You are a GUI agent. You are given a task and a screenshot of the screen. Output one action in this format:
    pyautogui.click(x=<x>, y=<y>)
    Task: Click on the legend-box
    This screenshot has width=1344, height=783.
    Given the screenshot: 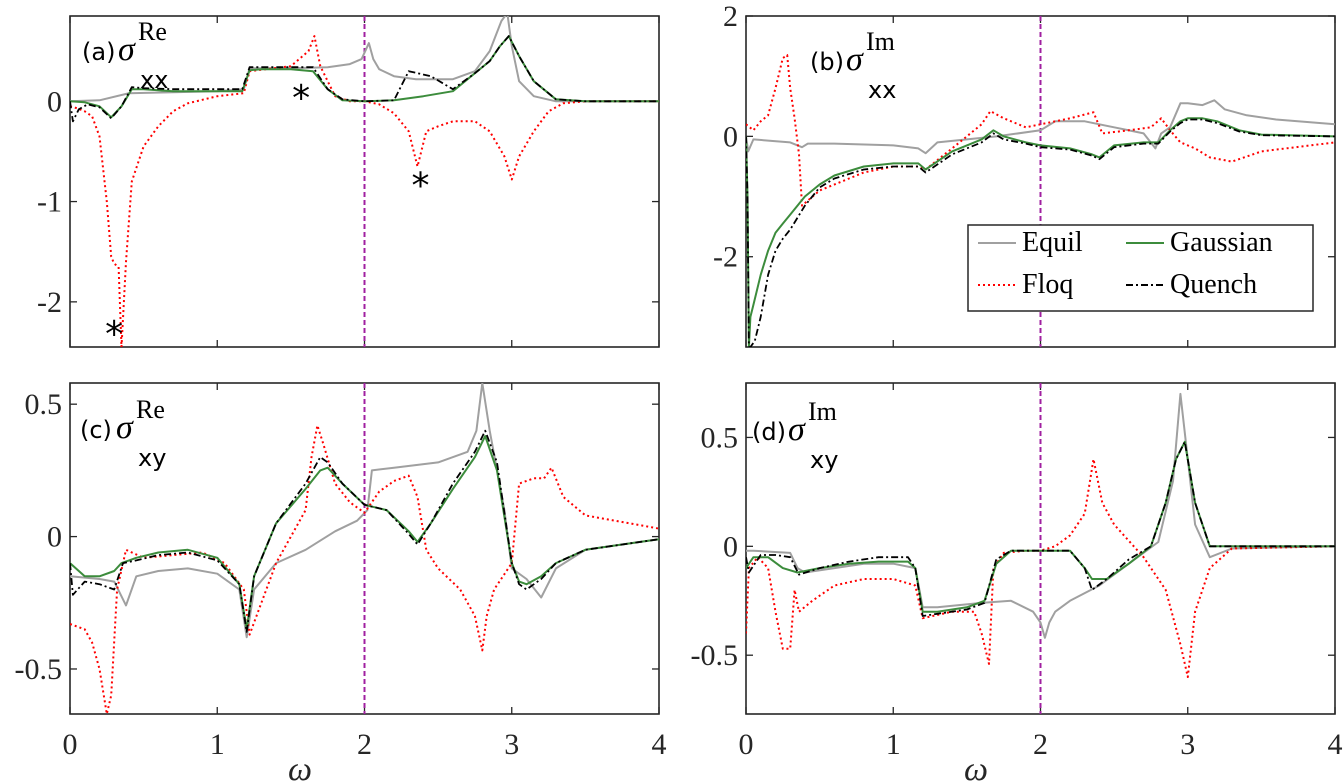 What is the action you would take?
    pyautogui.click(x=1140, y=268)
    